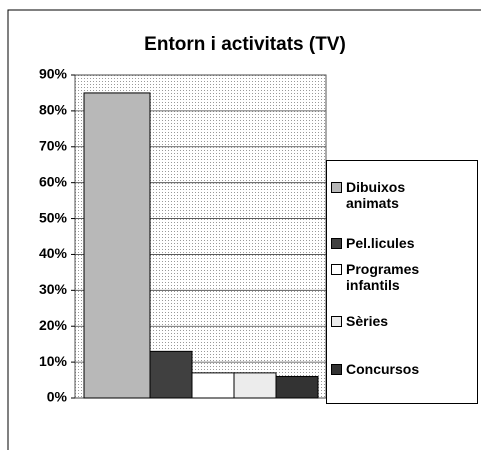 Image resolution: width=481 pixels, height=450 pixels. I want to click on y-tick-label: 20%, so click(53, 325).